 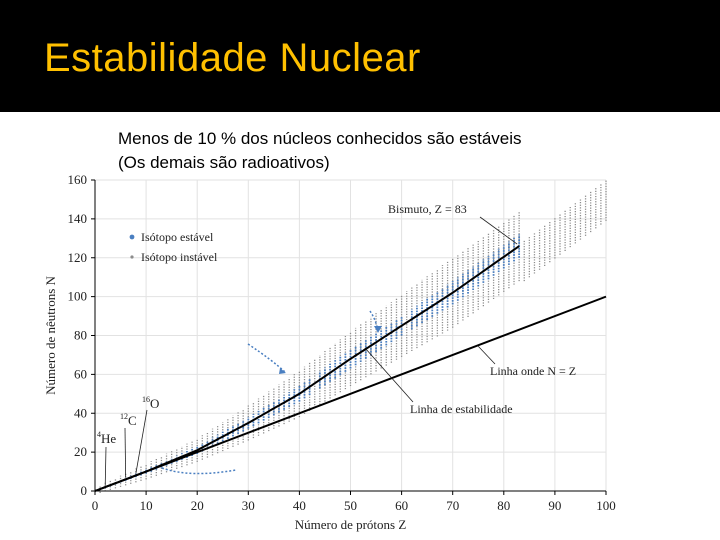 What do you see at coordinates (299, 505) in the screenshot?
I see `x-tick-label: 40` at bounding box center [299, 505].